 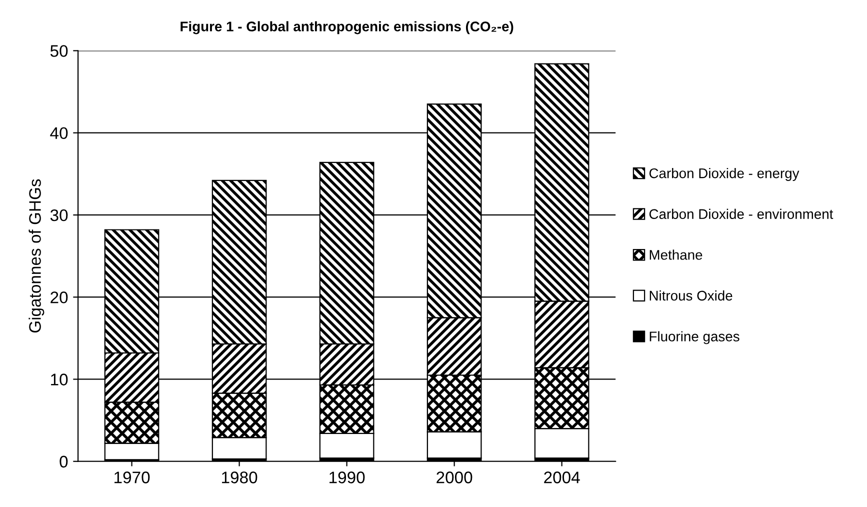 What do you see at coordinates (59, 133) in the screenshot?
I see `y-tick-label: 40` at bounding box center [59, 133].